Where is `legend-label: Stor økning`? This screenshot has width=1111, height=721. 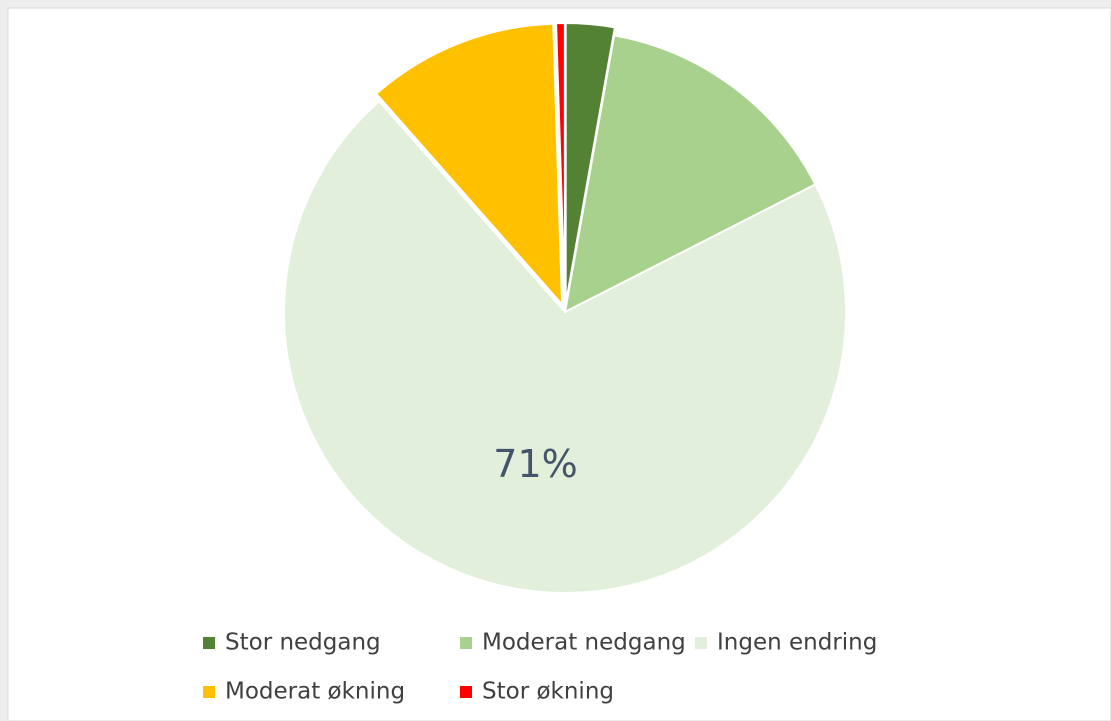 legend-label: Stor økning is located at coordinates (548, 692).